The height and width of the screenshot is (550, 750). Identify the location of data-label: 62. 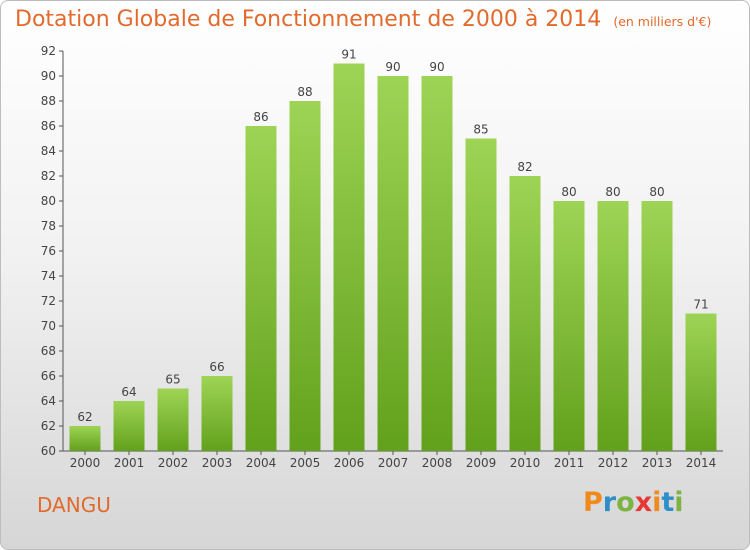
(84, 417).